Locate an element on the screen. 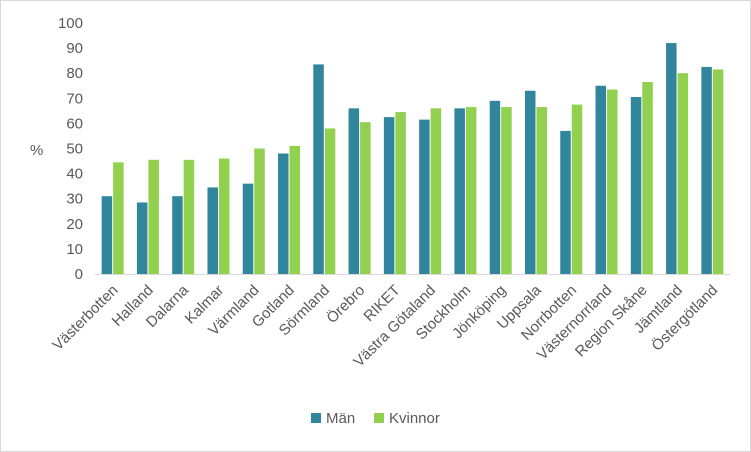 The height and width of the screenshot is (452, 751). y-axis-label: % is located at coordinates (36, 150).